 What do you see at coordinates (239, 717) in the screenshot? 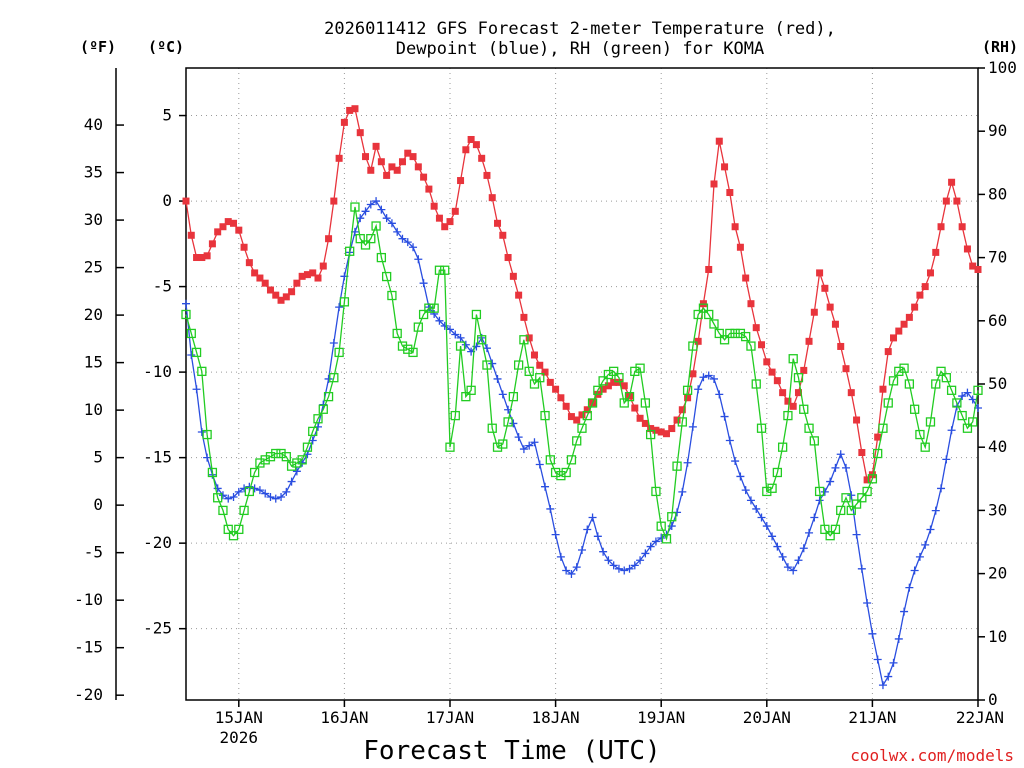
I see `x-tick-label: 15JAN` at bounding box center [239, 717].